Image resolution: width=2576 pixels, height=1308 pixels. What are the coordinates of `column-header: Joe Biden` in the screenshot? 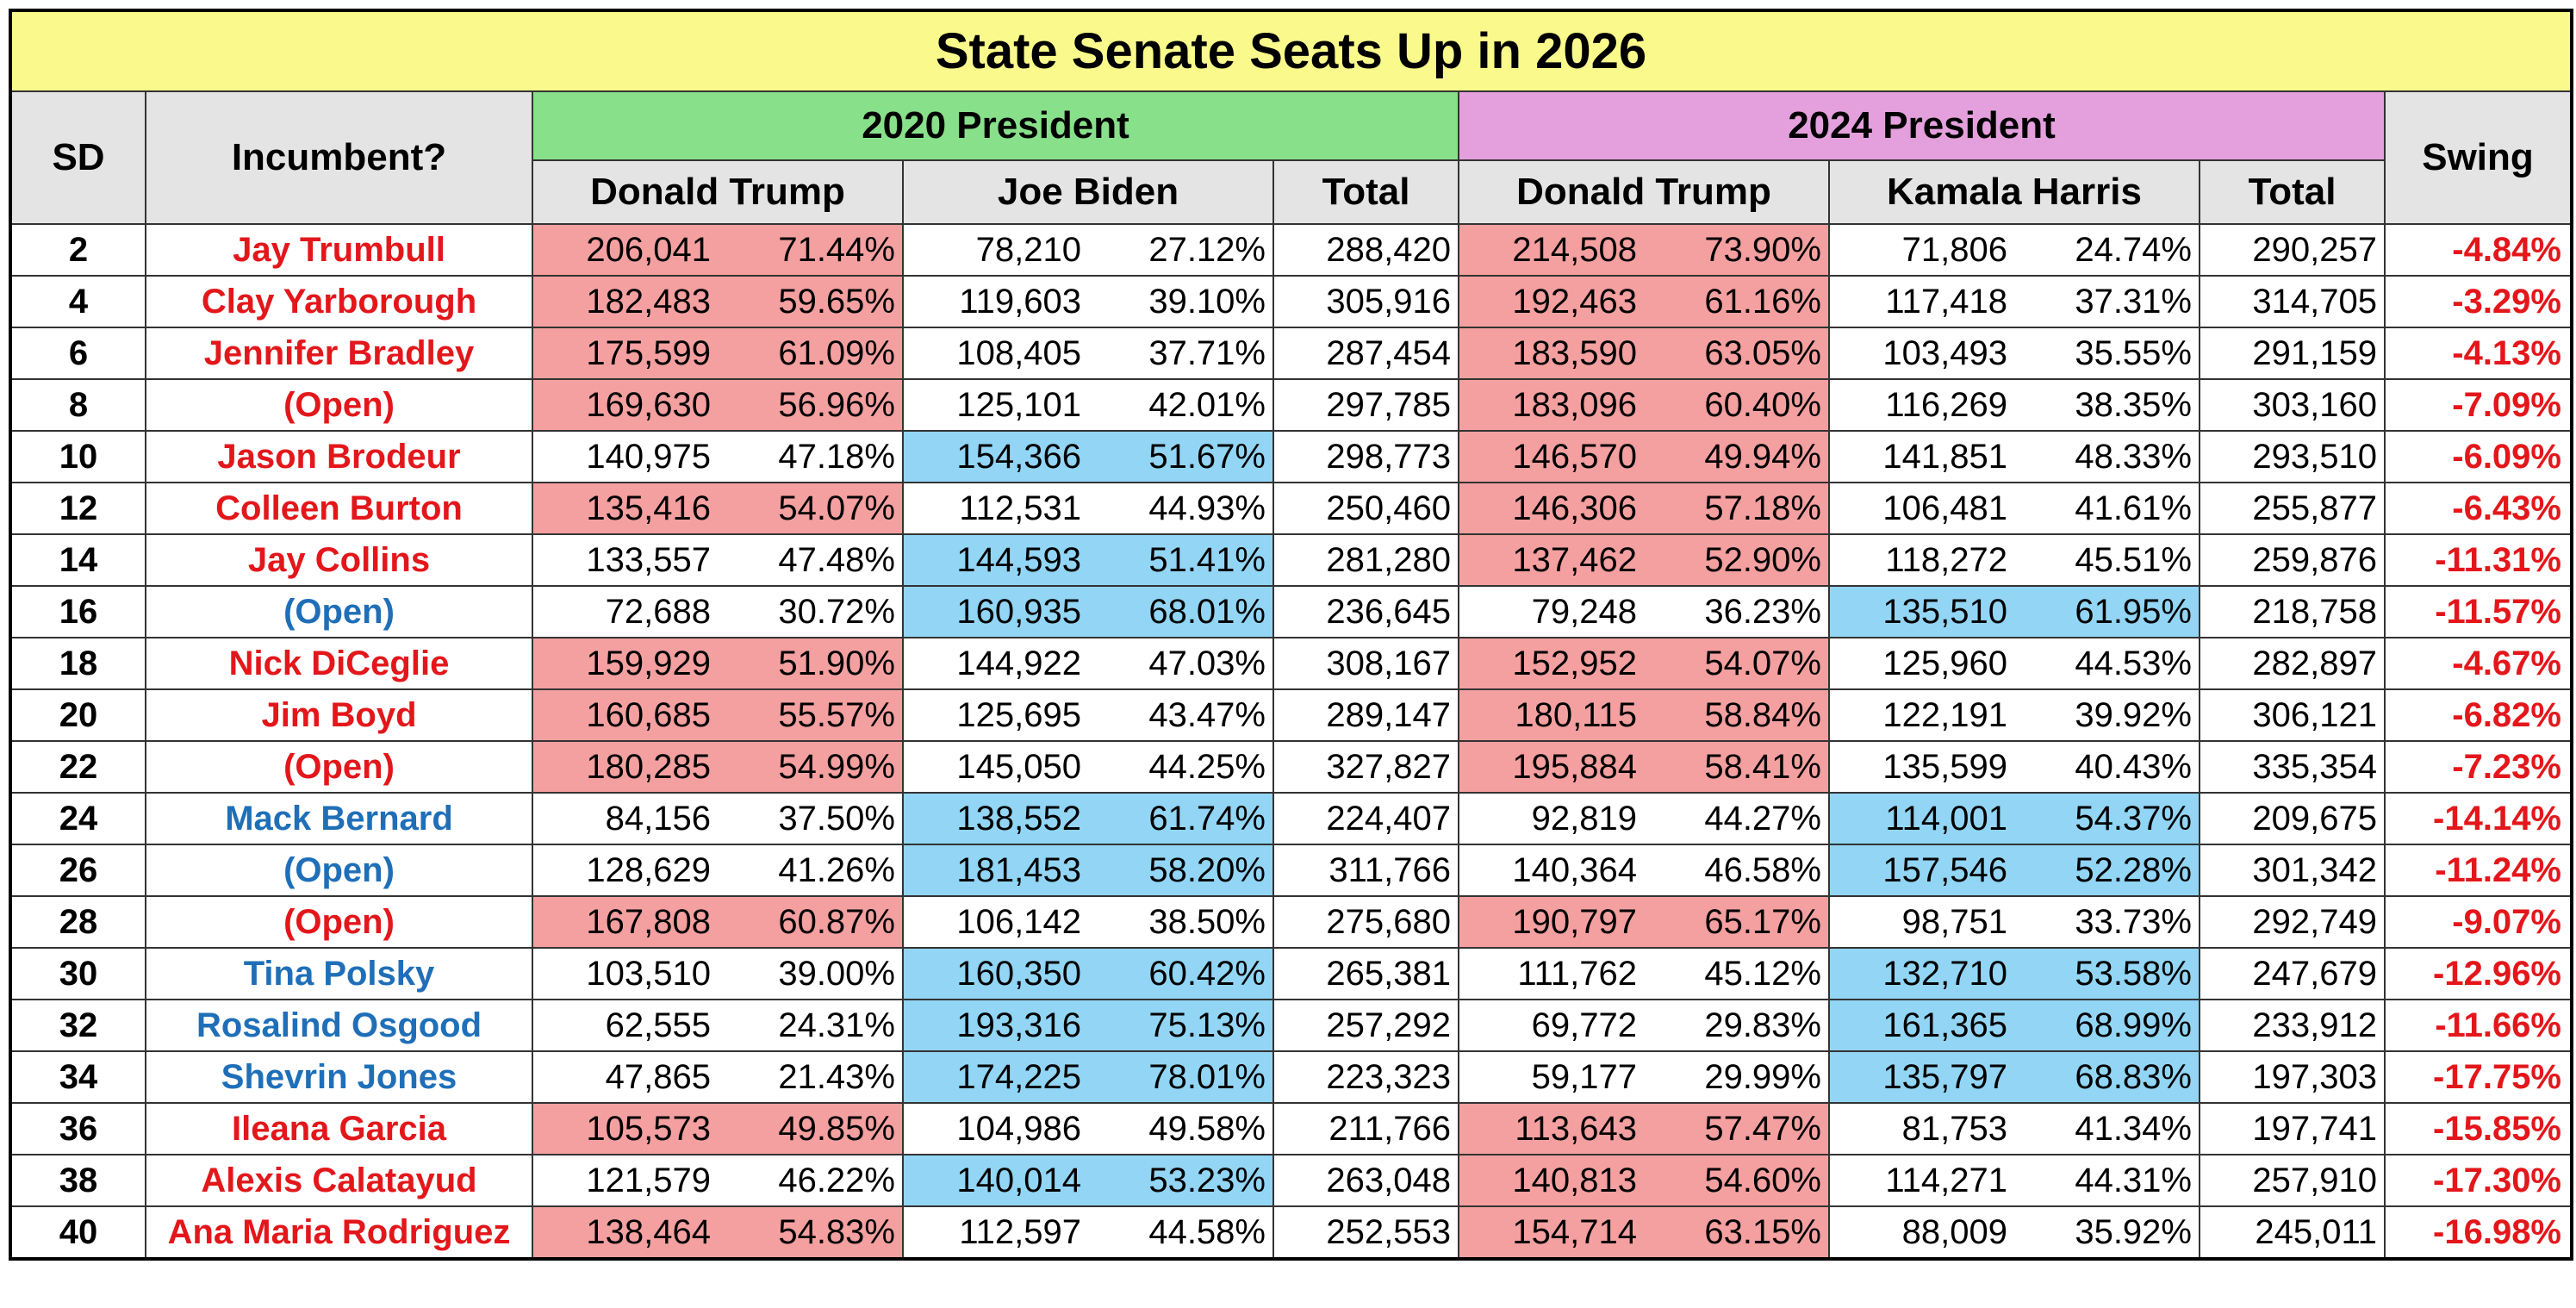 It's located at (1088, 192).